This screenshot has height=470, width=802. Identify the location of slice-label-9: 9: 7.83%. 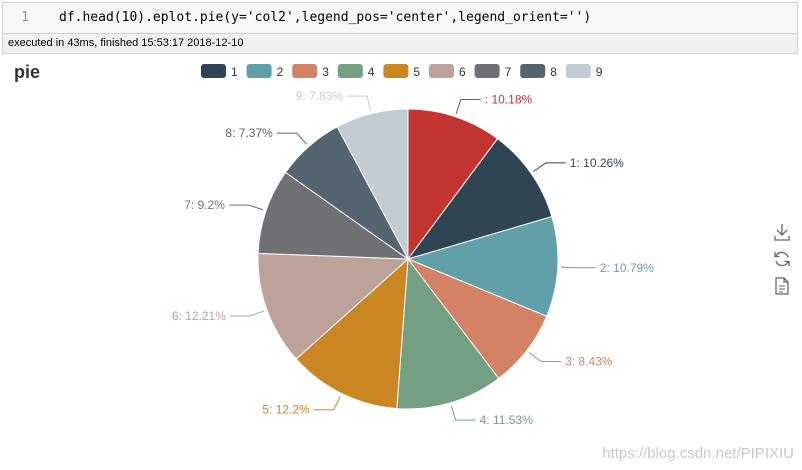
(320, 96).